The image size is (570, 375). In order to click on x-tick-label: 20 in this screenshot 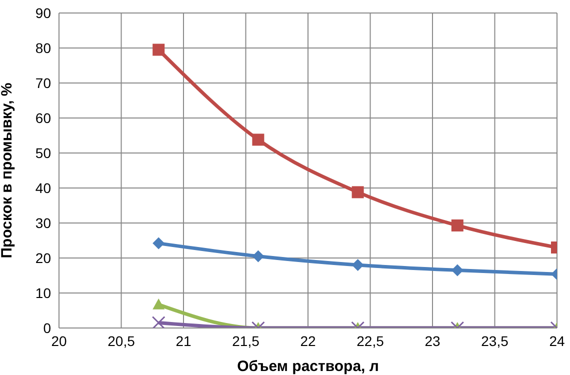, I will do `click(59, 340)`.